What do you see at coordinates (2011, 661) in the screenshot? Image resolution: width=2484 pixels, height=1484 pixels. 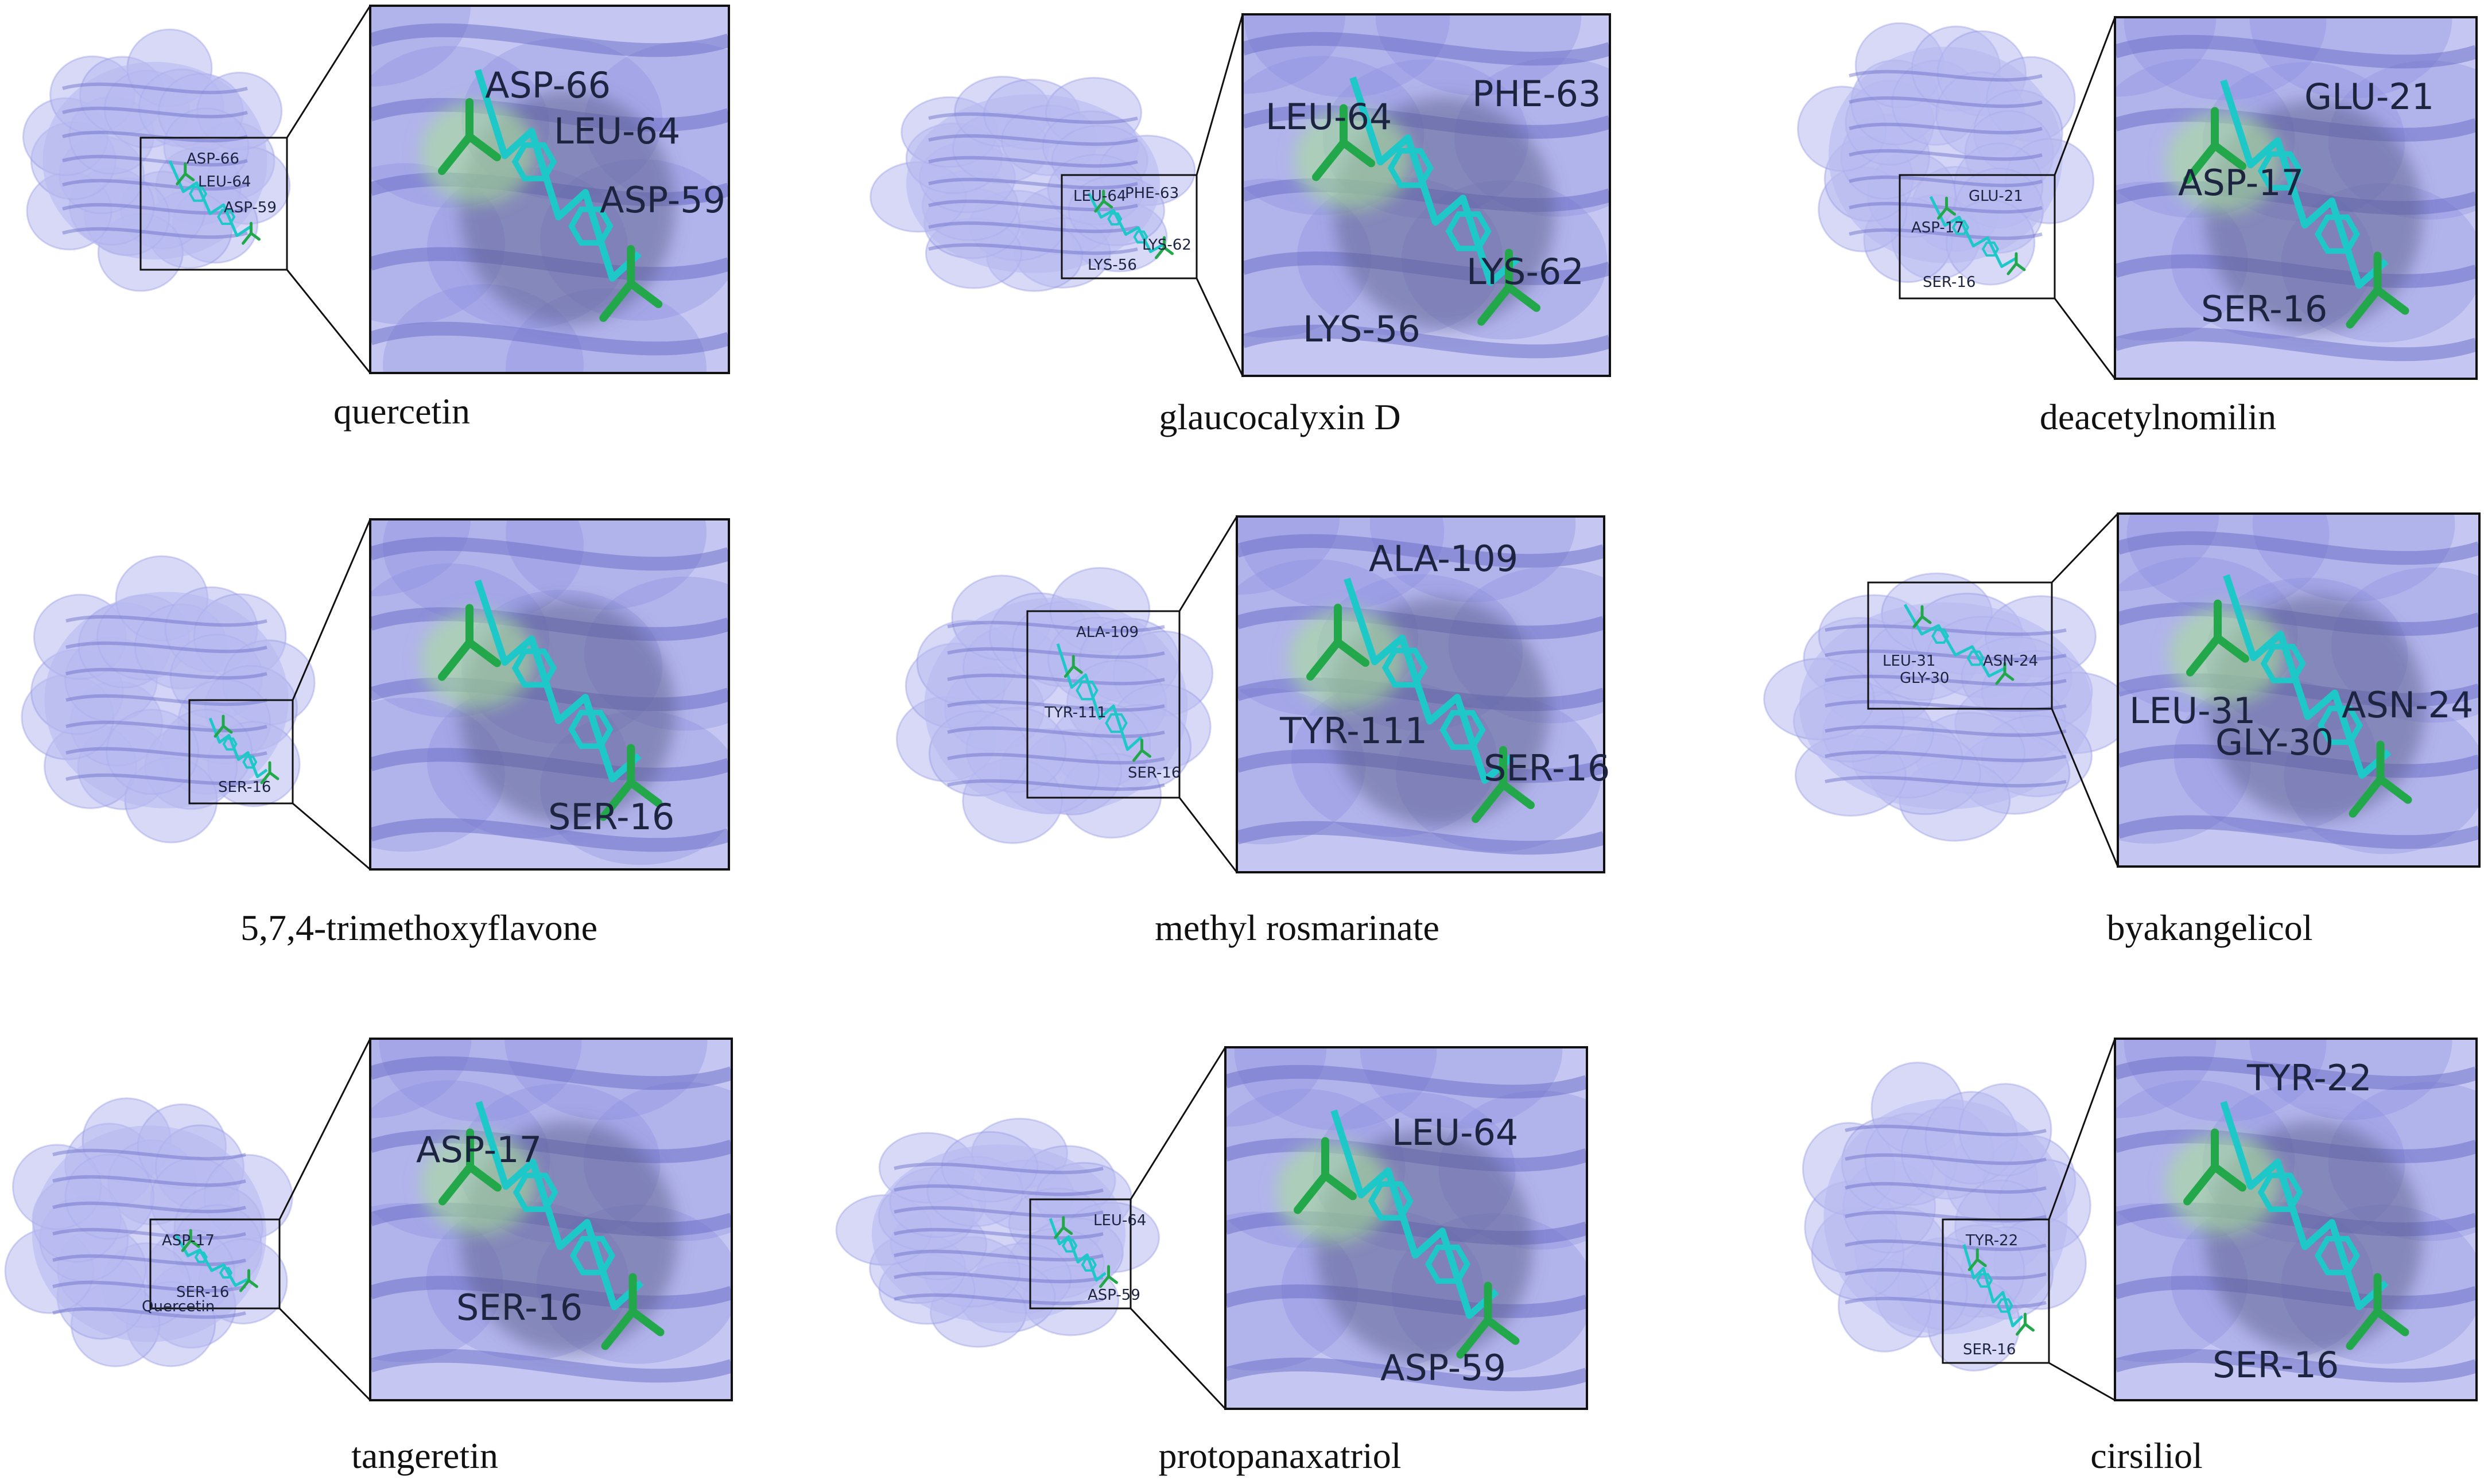 I see `residue-label-small: ASN-24` at bounding box center [2011, 661].